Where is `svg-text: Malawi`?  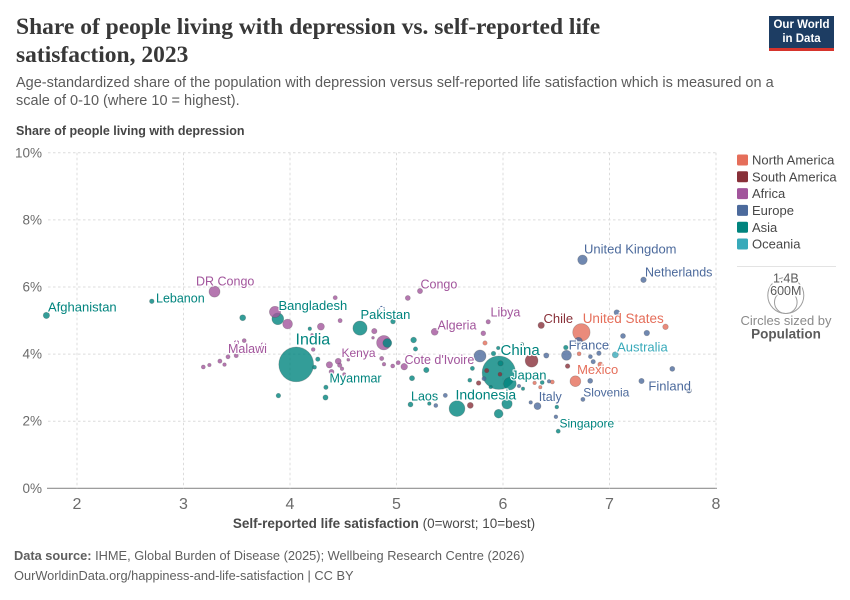 svg-text: Malawi is located at coordinates (247, 349).